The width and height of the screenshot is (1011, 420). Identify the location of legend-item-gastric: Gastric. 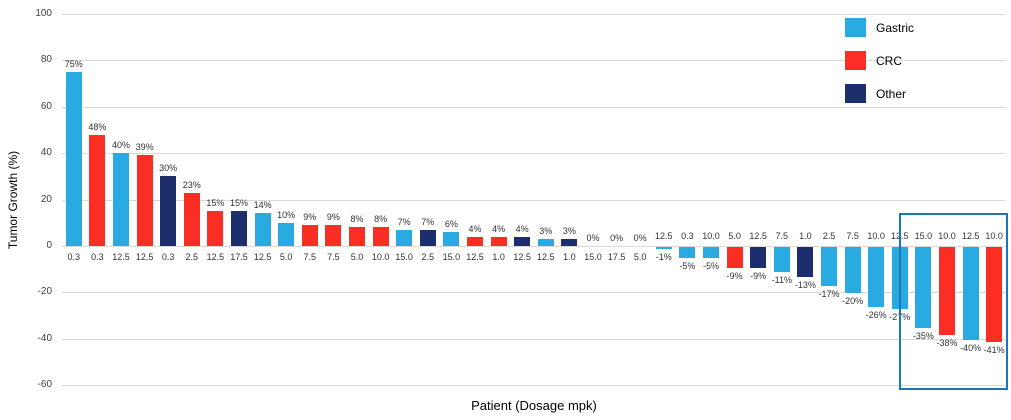
(879, 27).